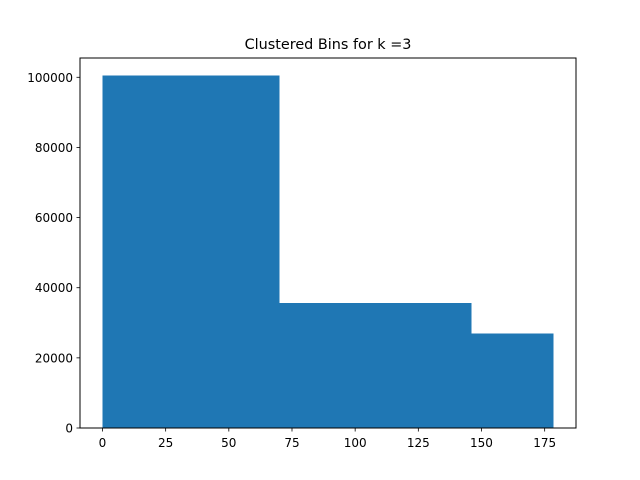 The image size is (640, 480). I want to click on y-ticks-group: 0 20000 40000 60000 80000 100000, so click(53, 253).